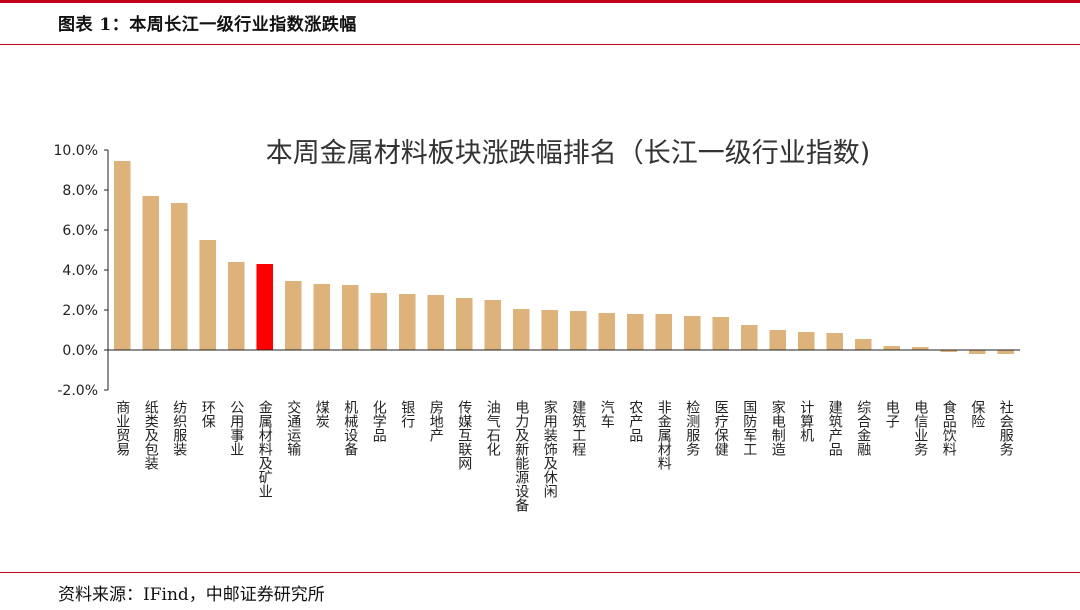 The height and width of the screenshot is (610, 1080). I want to click on footer-rule, so click(540, 572).